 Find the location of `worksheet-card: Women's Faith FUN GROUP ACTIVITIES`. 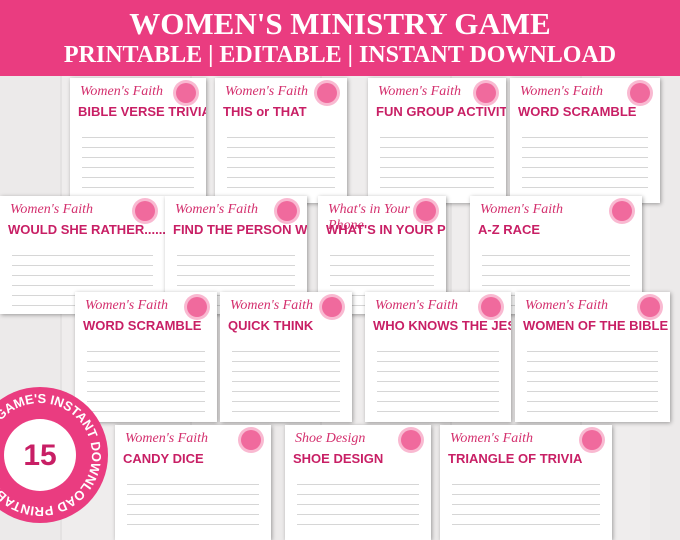

worksheet-card: Women's Faith FUN GROUP ACTIVITIES is located at coordinates (437, 140).